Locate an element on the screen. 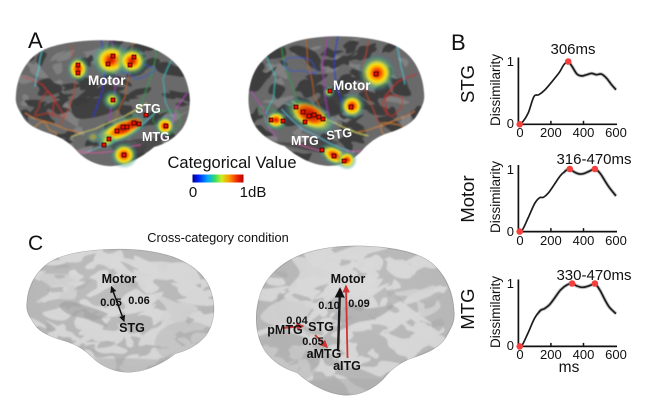 Image resolution: width=650 pixels, height=405 pixels. svg-text: 0.04 is located at coordinates (297, 321).